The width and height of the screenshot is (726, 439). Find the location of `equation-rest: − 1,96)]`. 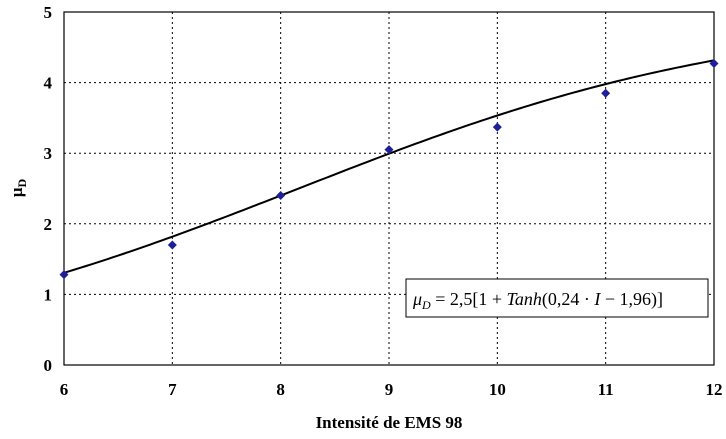

equation-rest: − 1,96)] is located at coordinates (631, 299).